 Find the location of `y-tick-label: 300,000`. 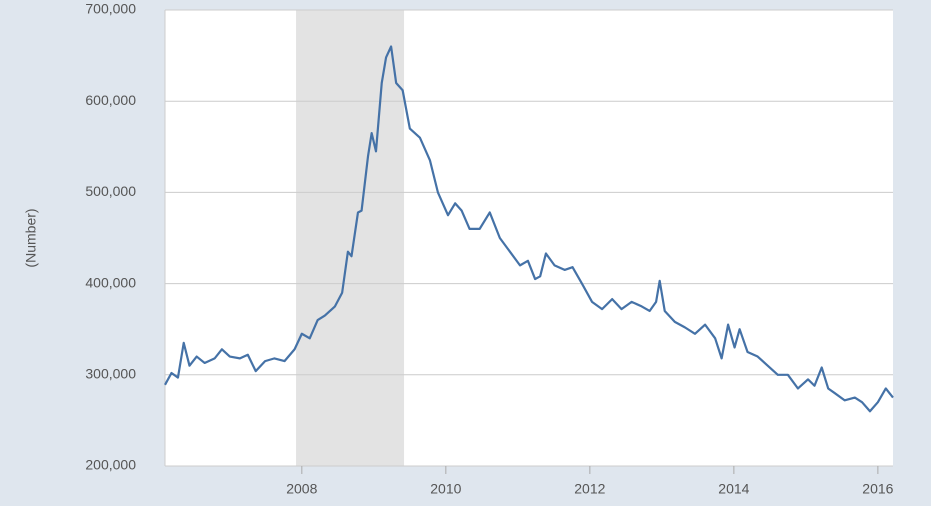

y-tick-label: 300,000 is located at coordinates (110, 374).